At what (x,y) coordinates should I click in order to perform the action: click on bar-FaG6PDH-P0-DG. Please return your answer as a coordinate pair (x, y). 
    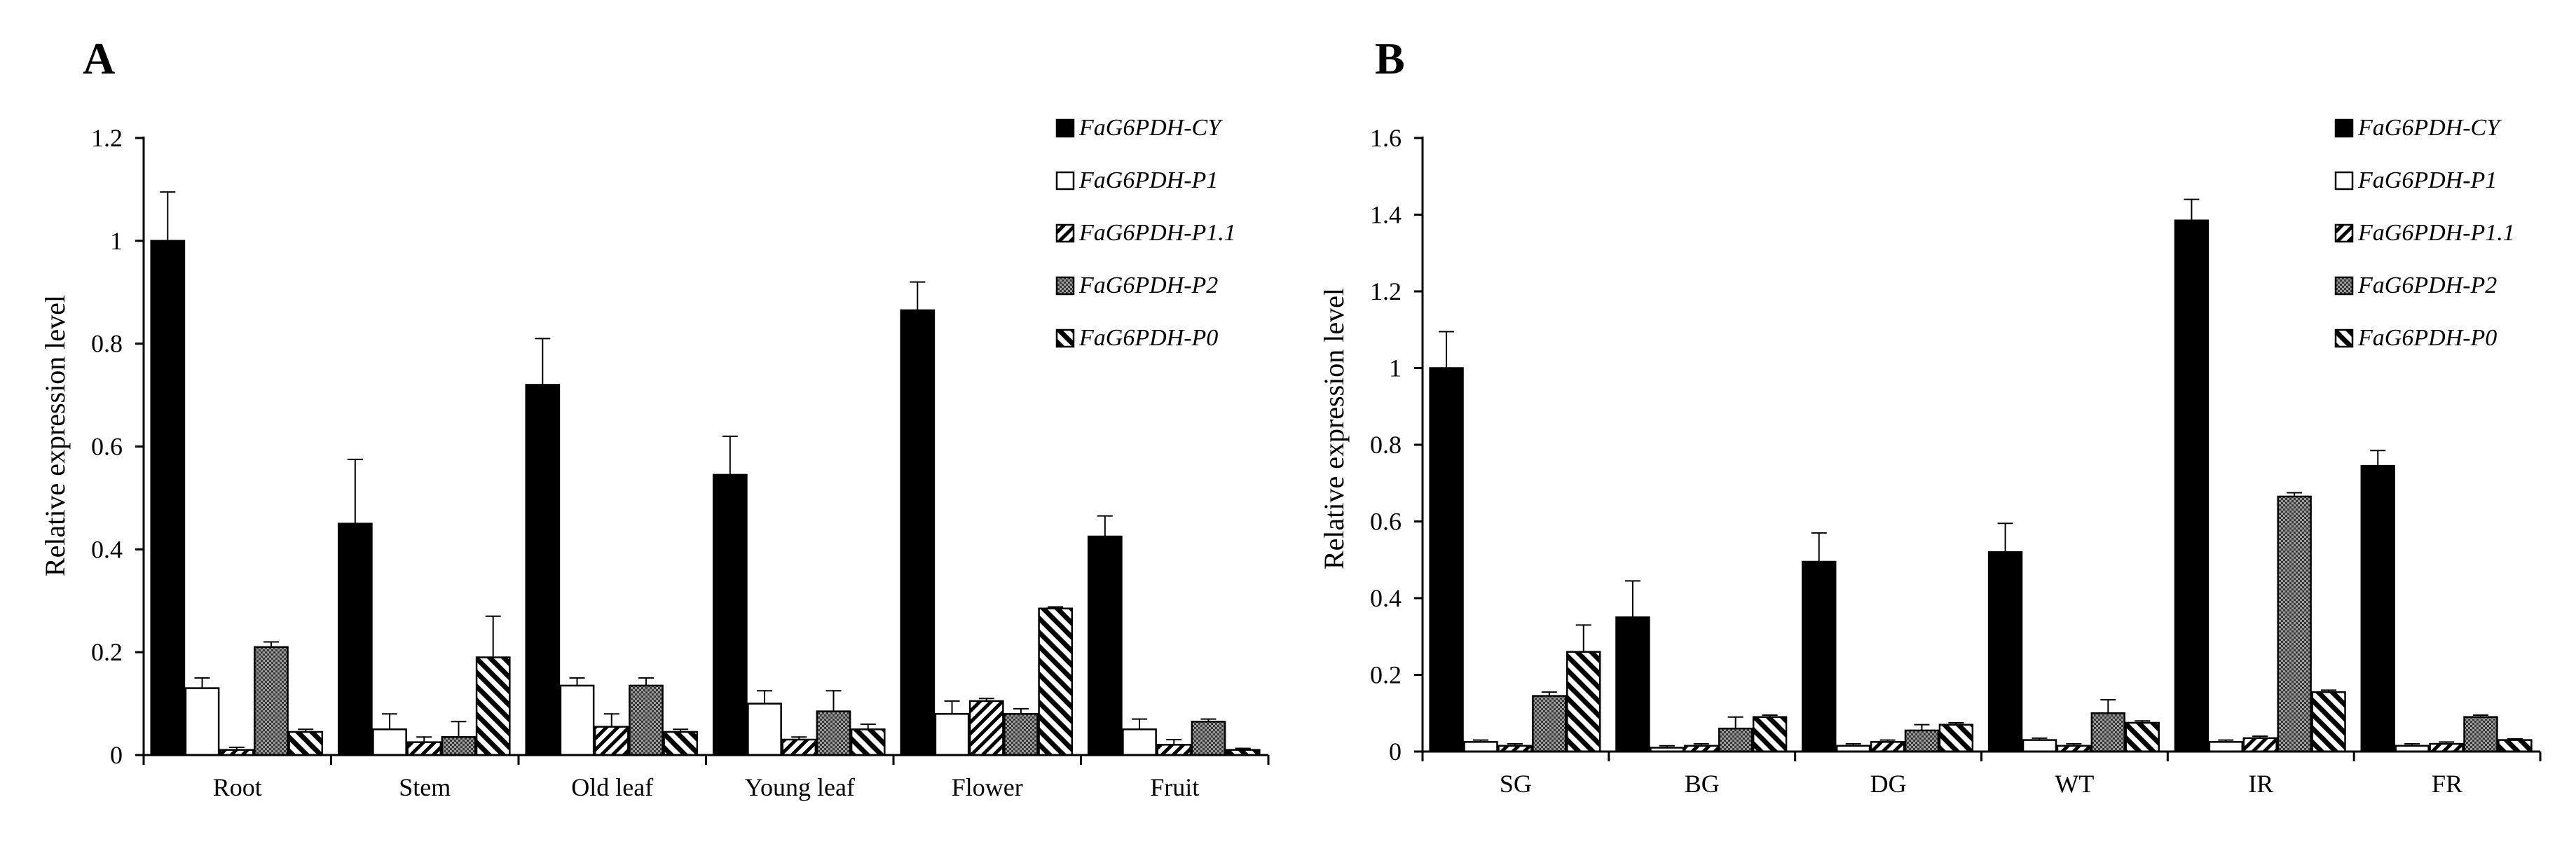
    Looking at the image, I should click on (1956, 738).